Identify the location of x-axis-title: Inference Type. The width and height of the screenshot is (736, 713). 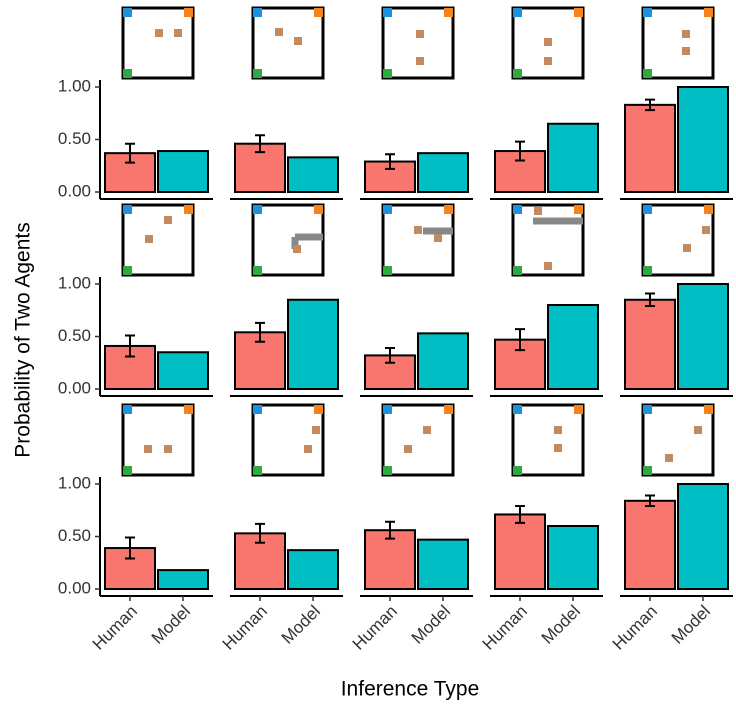
(410, 689).